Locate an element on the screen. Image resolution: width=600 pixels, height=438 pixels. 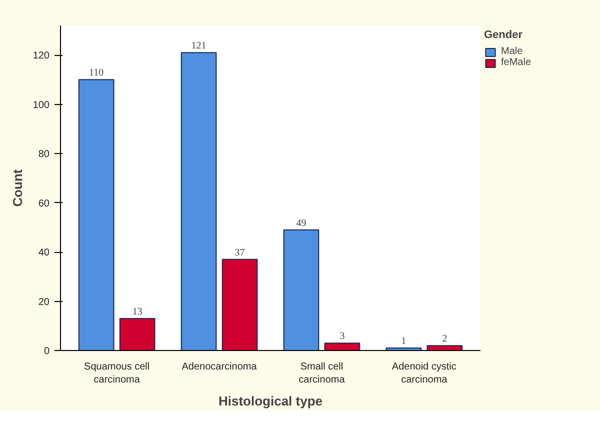
x-tick-label: Adenoid cystic carcinoma is located at coordinates (424, 374).